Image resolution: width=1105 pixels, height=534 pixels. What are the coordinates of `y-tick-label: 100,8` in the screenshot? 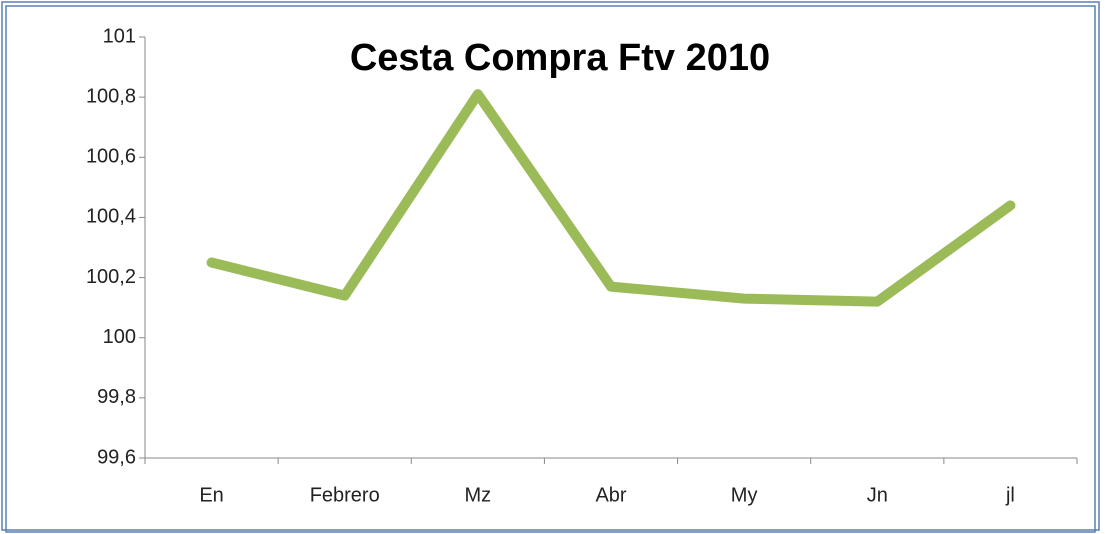 It's located at (111, 96).